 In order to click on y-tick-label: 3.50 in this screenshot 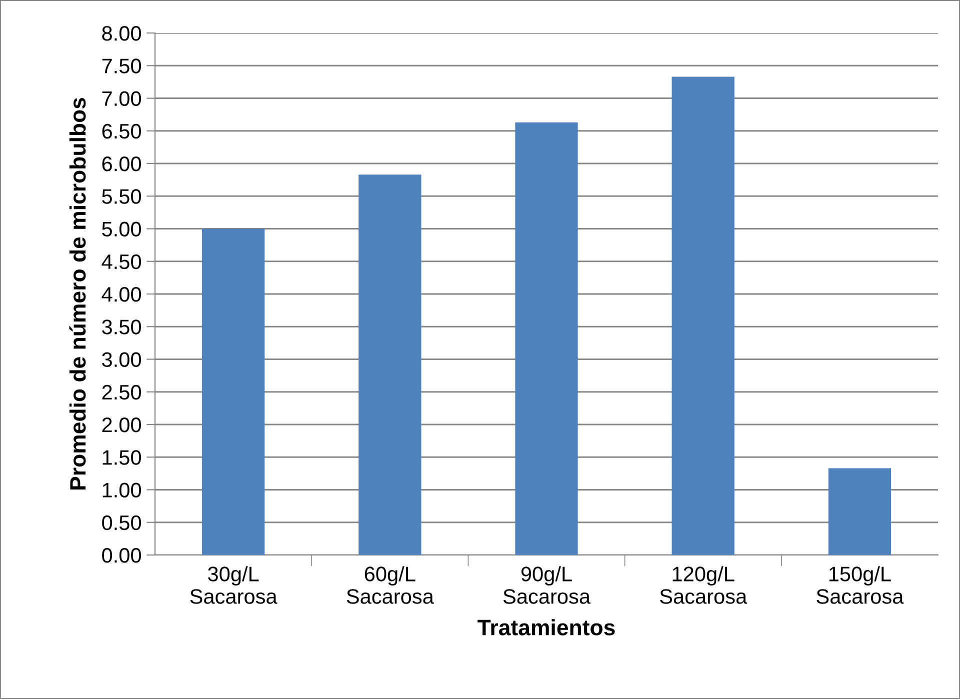, I will do `click(121, 327)`.